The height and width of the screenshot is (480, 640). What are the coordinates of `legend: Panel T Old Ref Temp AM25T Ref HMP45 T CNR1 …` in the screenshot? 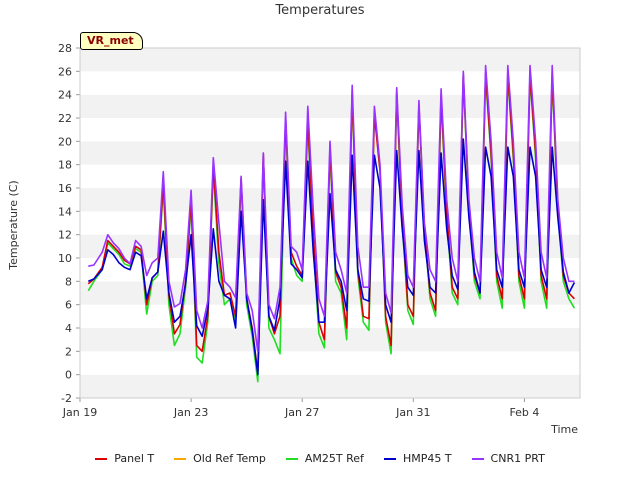 It's located at (320, 458).